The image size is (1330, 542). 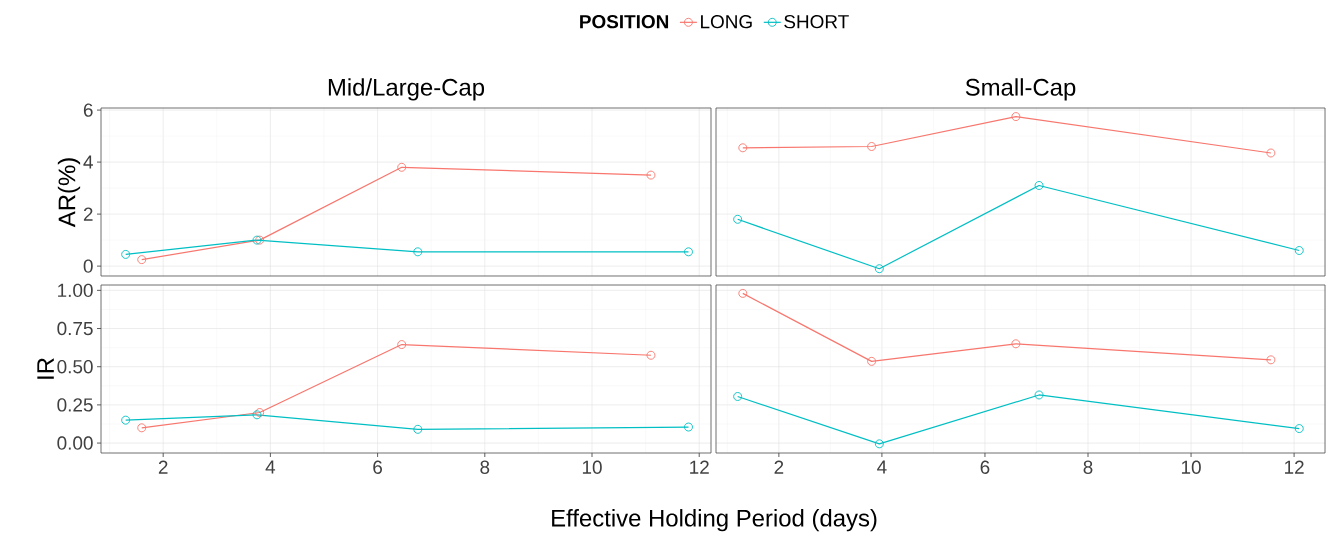 I want to click on legend-title: POSITION, so click(x=624, y=21).